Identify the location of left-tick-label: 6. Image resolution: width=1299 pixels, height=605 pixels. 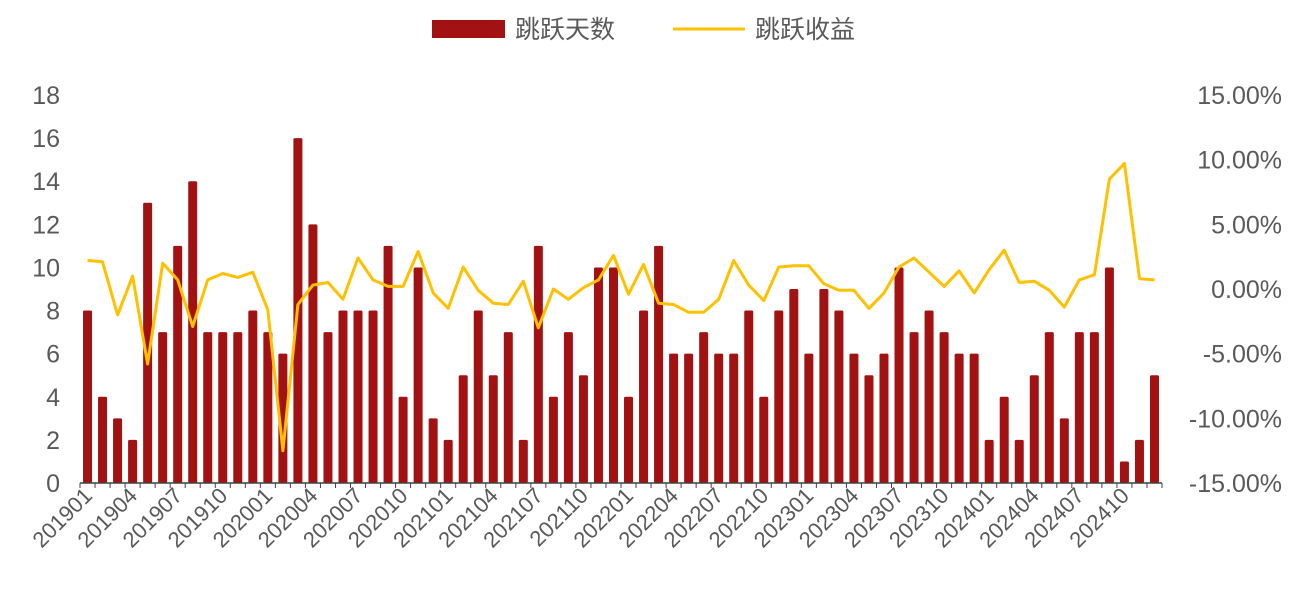
(53, 355).